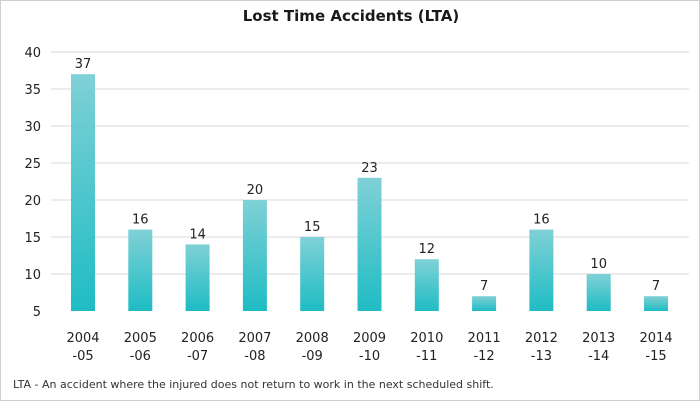  What do you see at coordinates (197, 347) in the screenshot?
I see `x-tick-label: 2006 -07` at bounding box center [197, 347].